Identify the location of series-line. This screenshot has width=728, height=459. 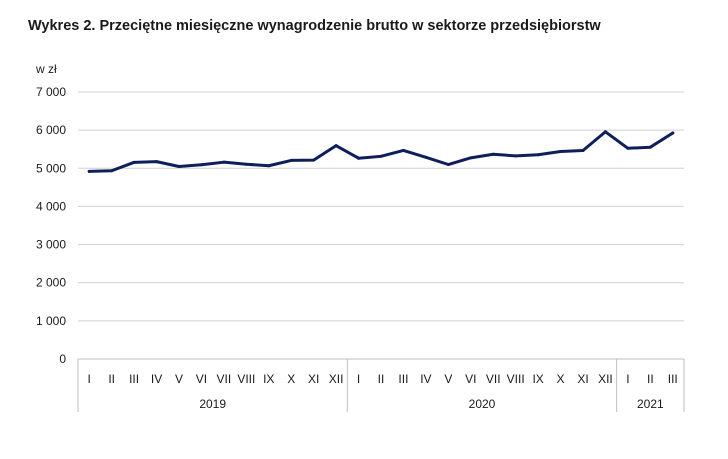
(381, 151).